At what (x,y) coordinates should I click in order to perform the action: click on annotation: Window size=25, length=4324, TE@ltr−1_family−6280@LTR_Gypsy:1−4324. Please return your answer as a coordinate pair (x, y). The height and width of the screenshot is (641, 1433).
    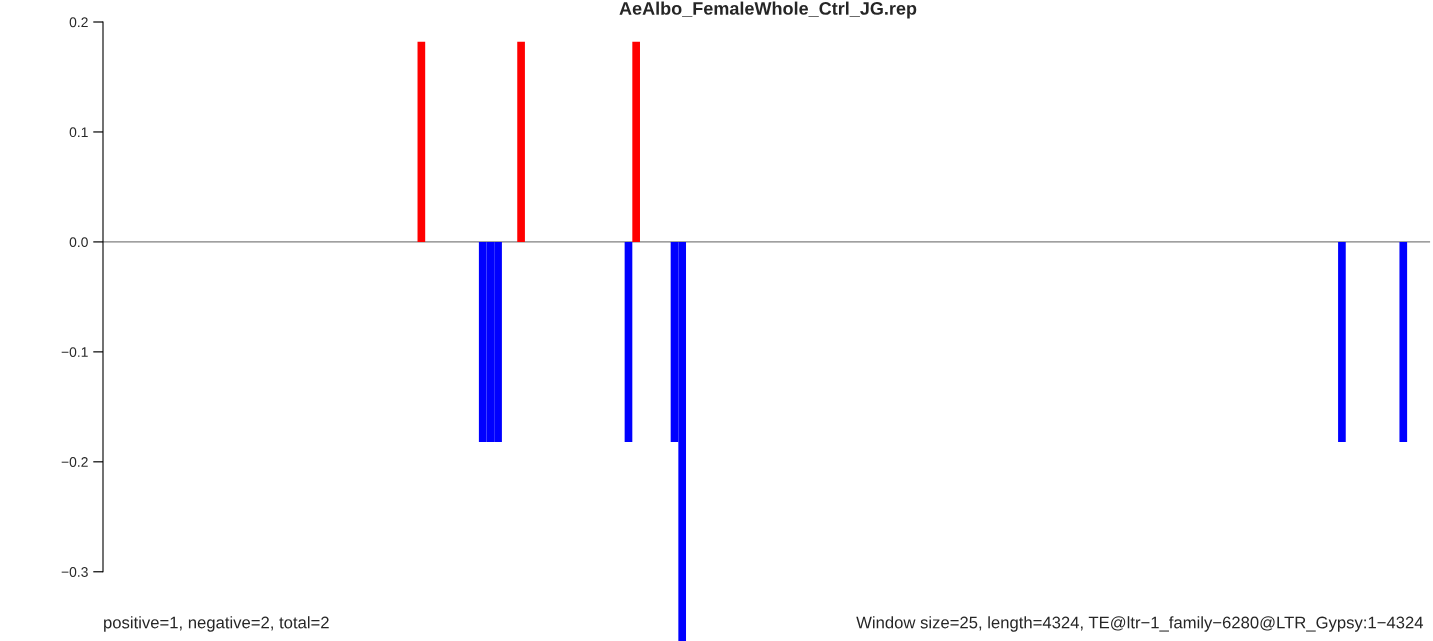
    Looking at the image, I should click on (1140, 624).